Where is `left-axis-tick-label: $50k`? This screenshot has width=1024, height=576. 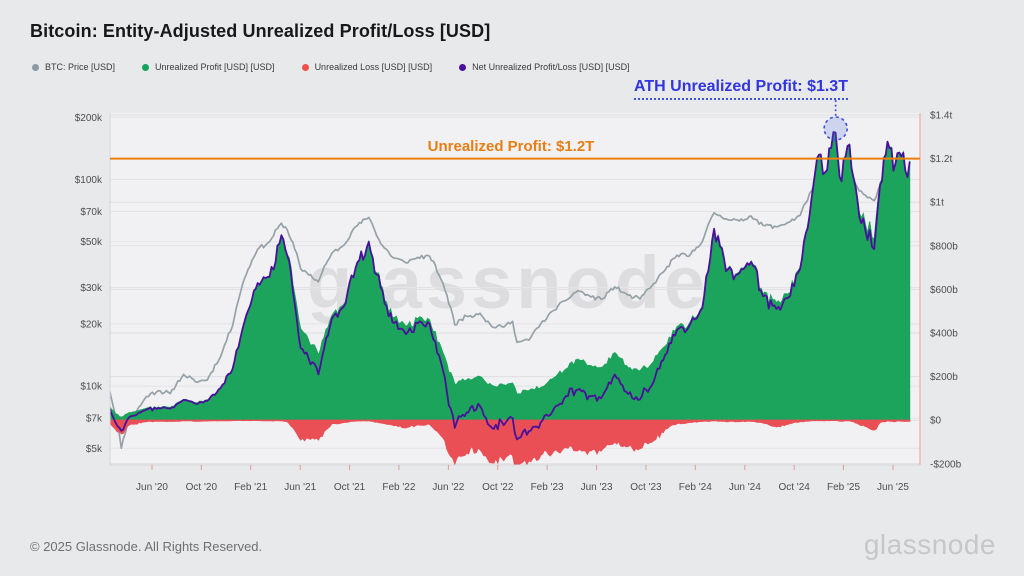 left-axis-tick-label: $50k is located at coordinates (91, 242).